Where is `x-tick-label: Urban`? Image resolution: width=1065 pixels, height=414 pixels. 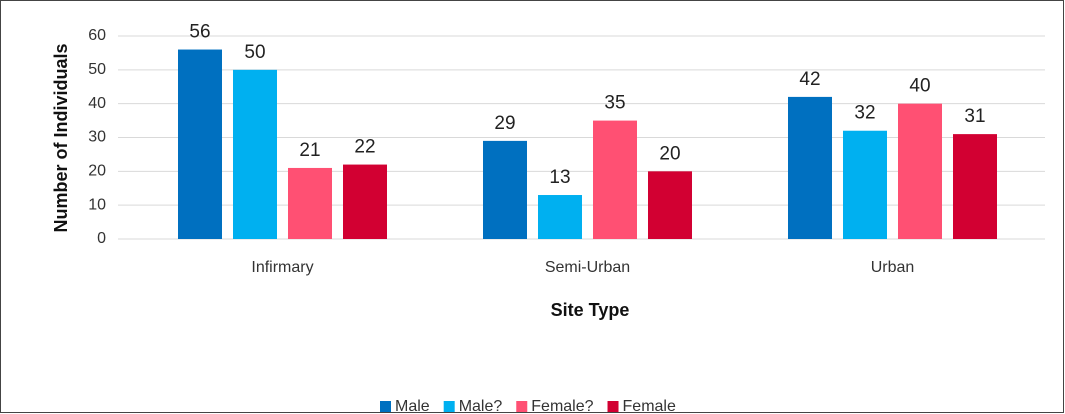 x-tick-label: Urban is located at coordinates (893, 267).